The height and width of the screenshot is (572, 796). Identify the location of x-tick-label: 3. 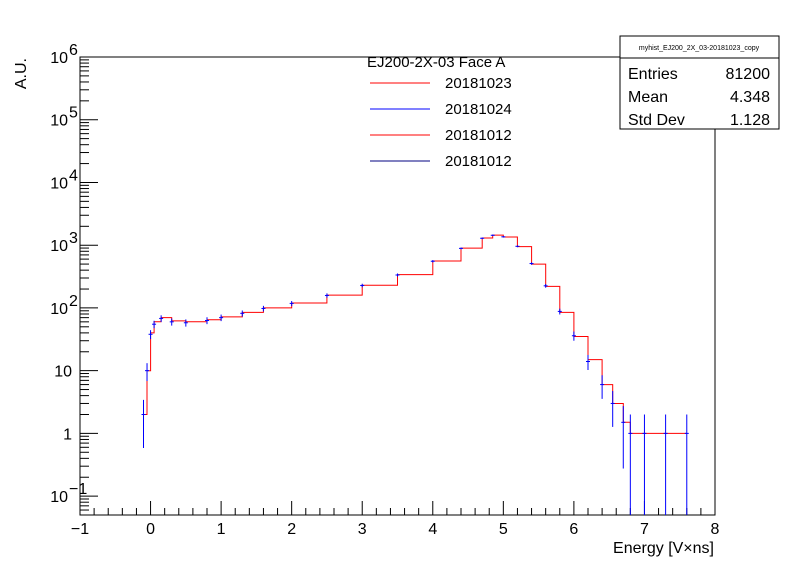
(362, 529).